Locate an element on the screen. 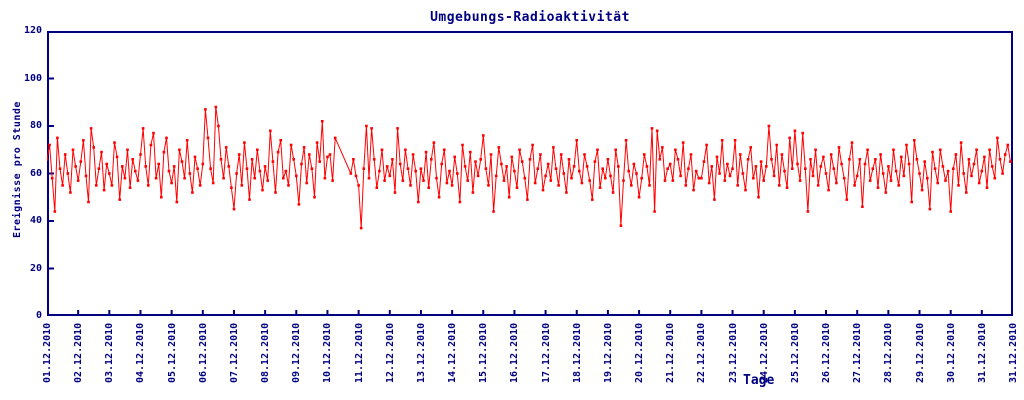 The image size is (1024, 400). x-tick-label: 19.12.2010 is located at coordinates (608, 352).